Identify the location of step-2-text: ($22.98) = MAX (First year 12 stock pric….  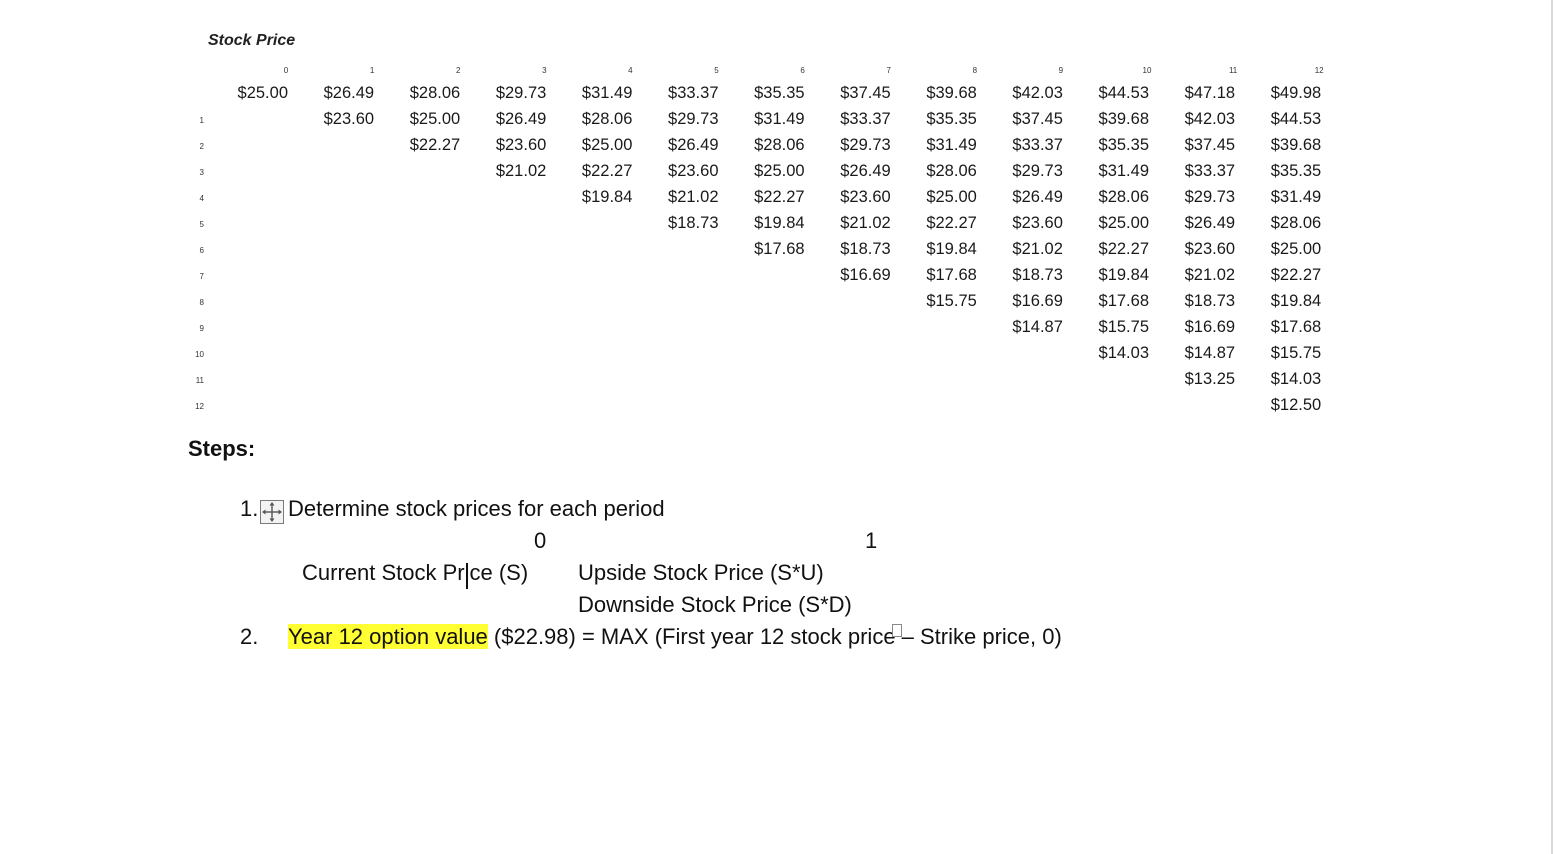
(774, 636).